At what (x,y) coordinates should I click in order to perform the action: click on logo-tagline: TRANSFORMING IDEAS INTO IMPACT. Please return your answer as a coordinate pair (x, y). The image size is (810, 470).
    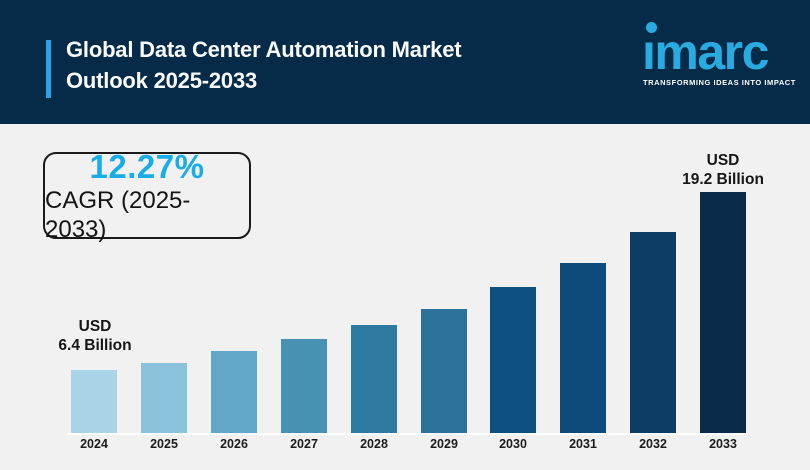
    Looking at the image, I should click on (719, 82).